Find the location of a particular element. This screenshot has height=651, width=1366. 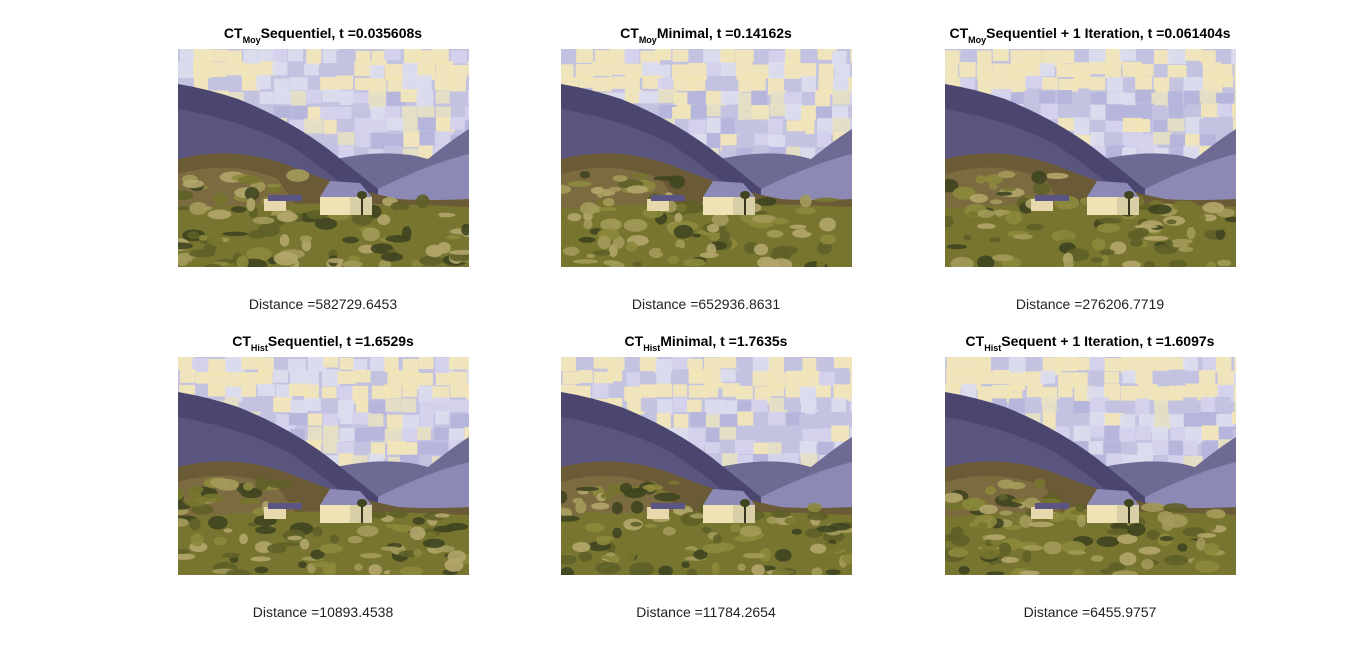

distance-label: Distance =276206.7719 is located at coordinates (1090, 304).